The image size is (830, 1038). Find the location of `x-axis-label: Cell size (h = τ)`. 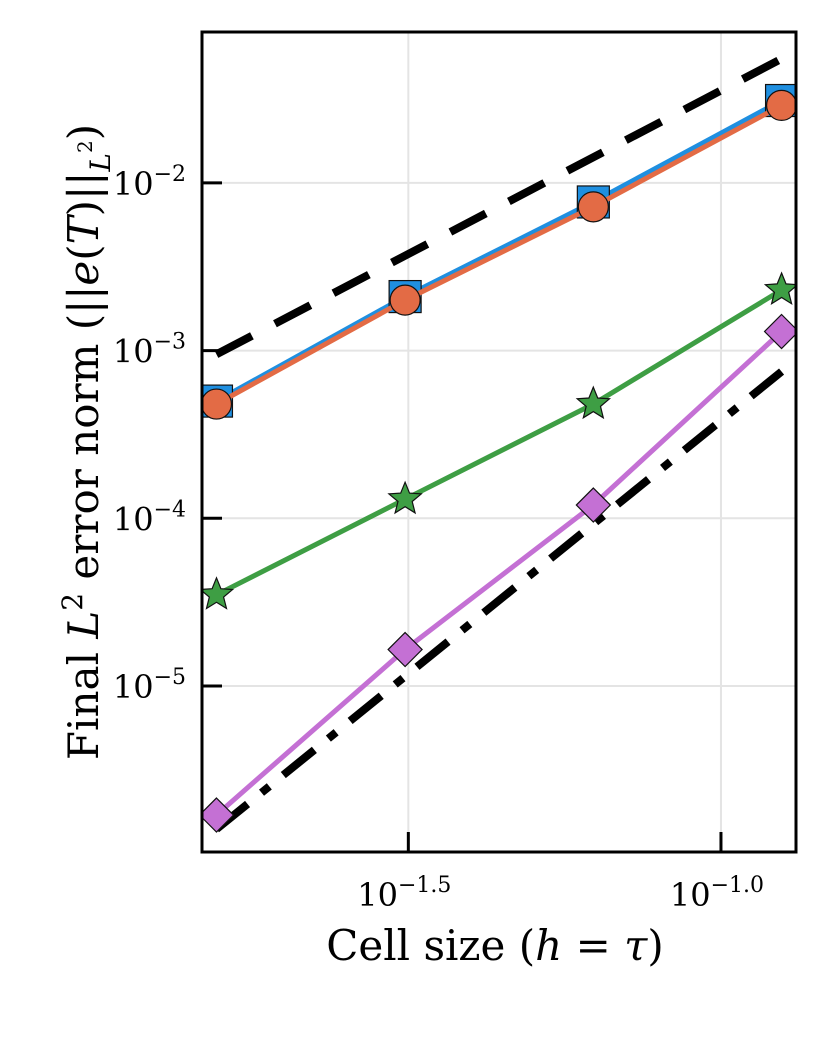

x-axis-label: Cell size (h = τ) is located at coordinates (495, 945).